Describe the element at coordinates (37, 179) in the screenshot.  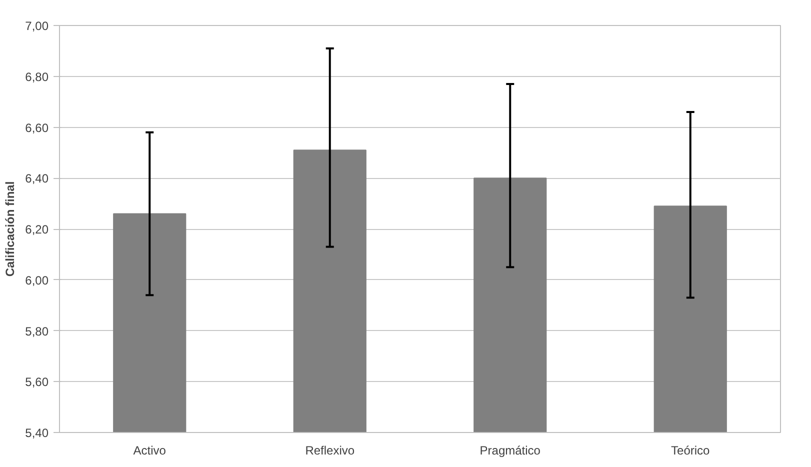
I see `y-tick-label: 6,40` at that location.